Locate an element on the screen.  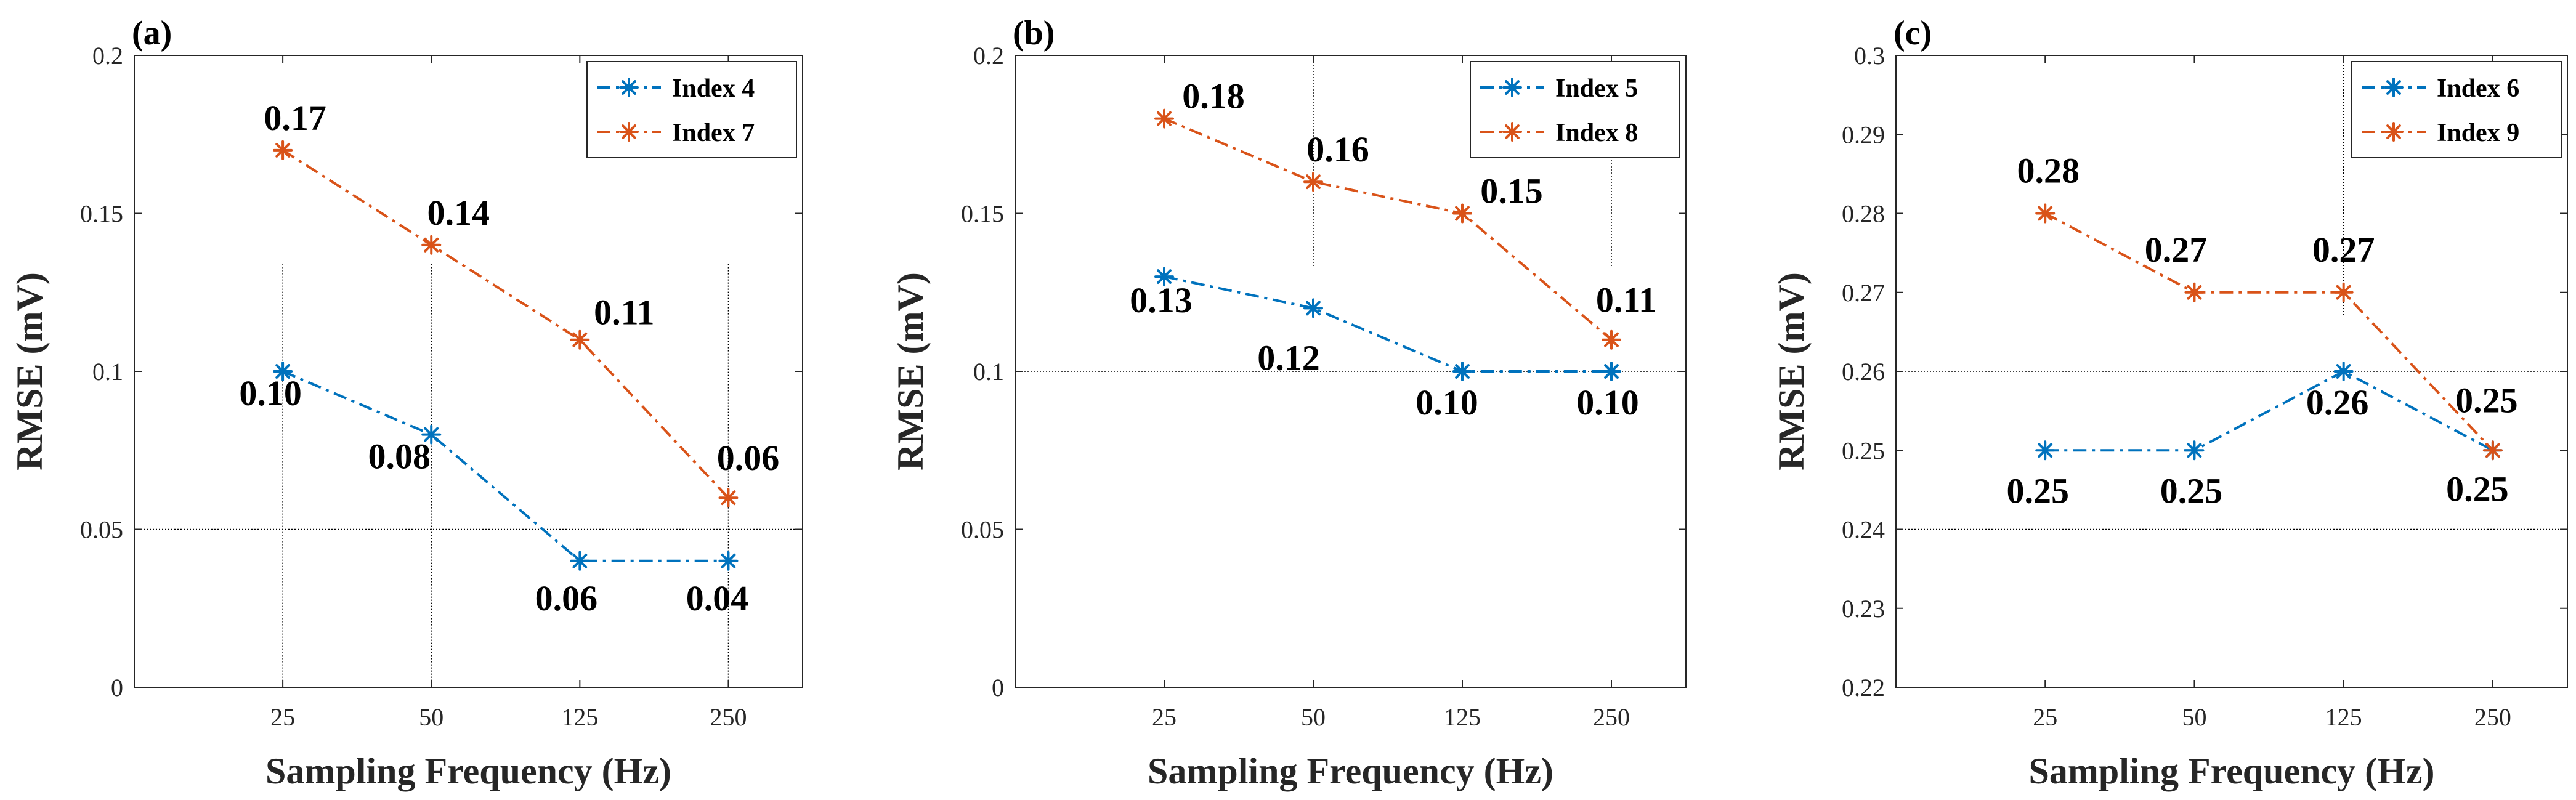
legend-label: Index 8 is located at coordinates (1596, 133).